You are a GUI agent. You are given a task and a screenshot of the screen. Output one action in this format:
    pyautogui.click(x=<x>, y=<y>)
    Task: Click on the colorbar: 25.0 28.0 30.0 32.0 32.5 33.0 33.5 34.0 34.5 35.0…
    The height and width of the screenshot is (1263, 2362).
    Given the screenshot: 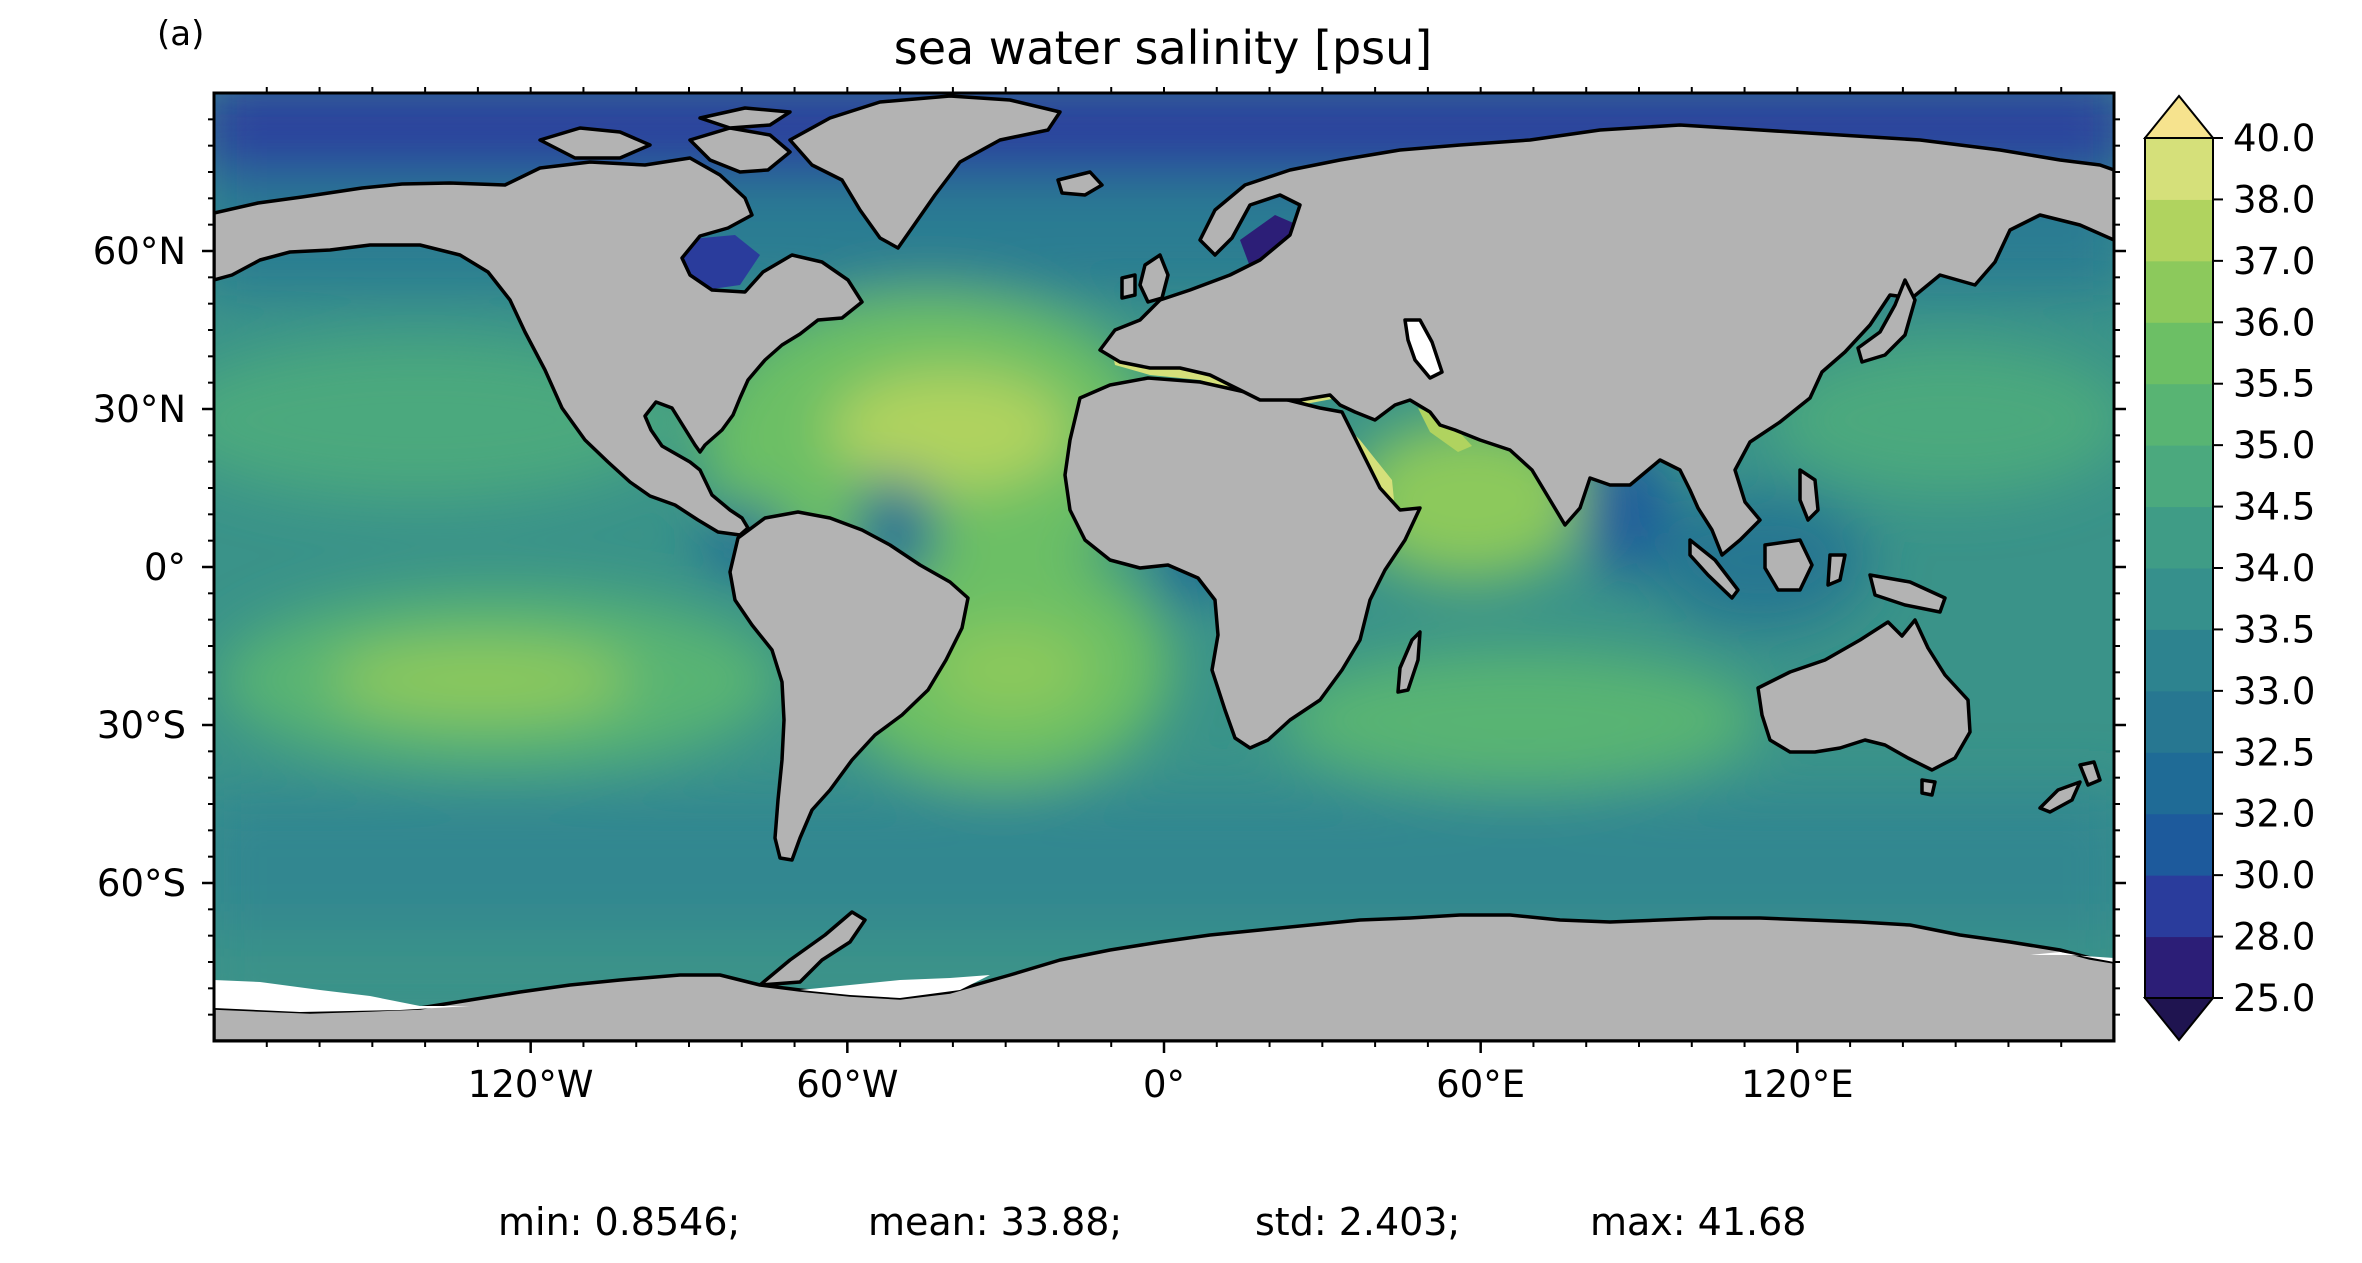 What is the action you would take?
    pyautogui.click(x=2228, y=568)
    